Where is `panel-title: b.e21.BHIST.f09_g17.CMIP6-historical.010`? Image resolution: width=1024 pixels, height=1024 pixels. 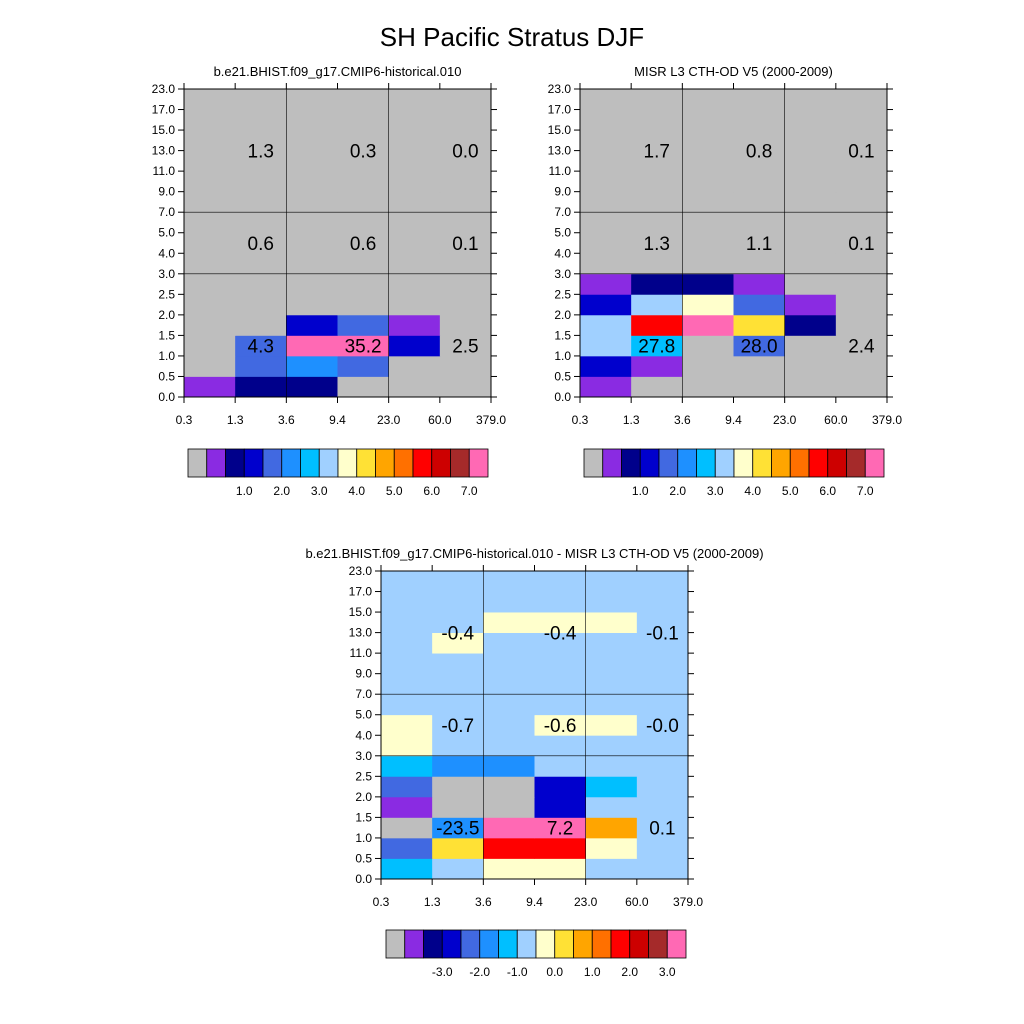 panel-title: b.e21.BHIST.f09_g17.CMIP6-historical.010 is located at coordinates (338, 71).